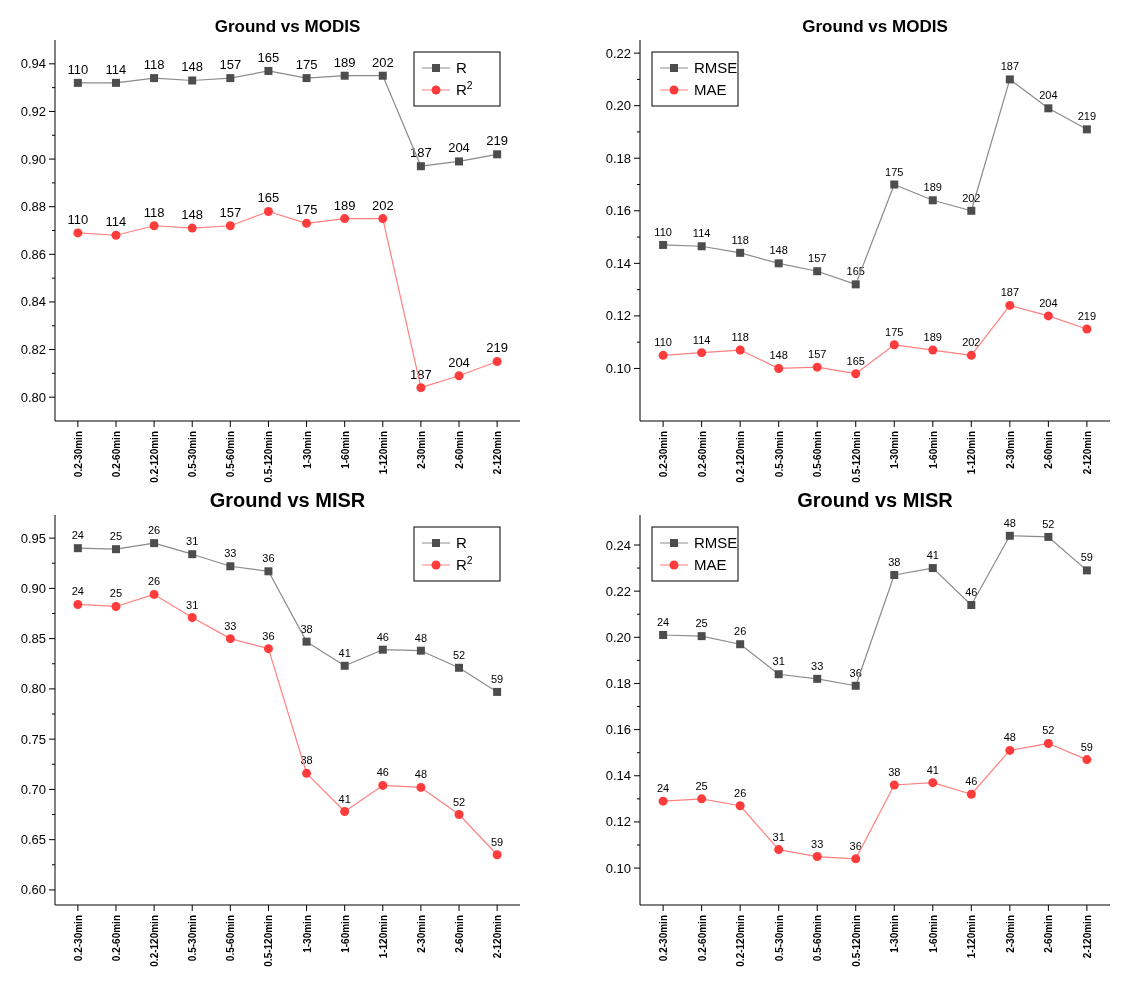 The width and height of the screenshot is (1135, 981). I want to click on x-tick-label: 0.5-120min, so click(856, 457).